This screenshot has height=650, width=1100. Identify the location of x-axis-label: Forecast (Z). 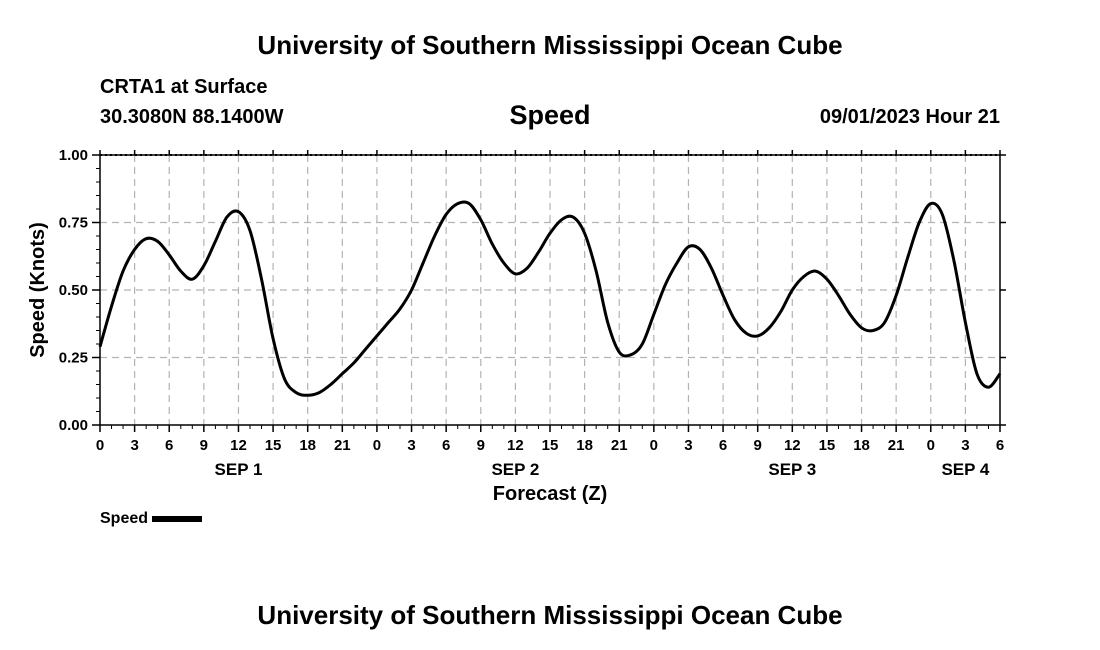
(550, 494).